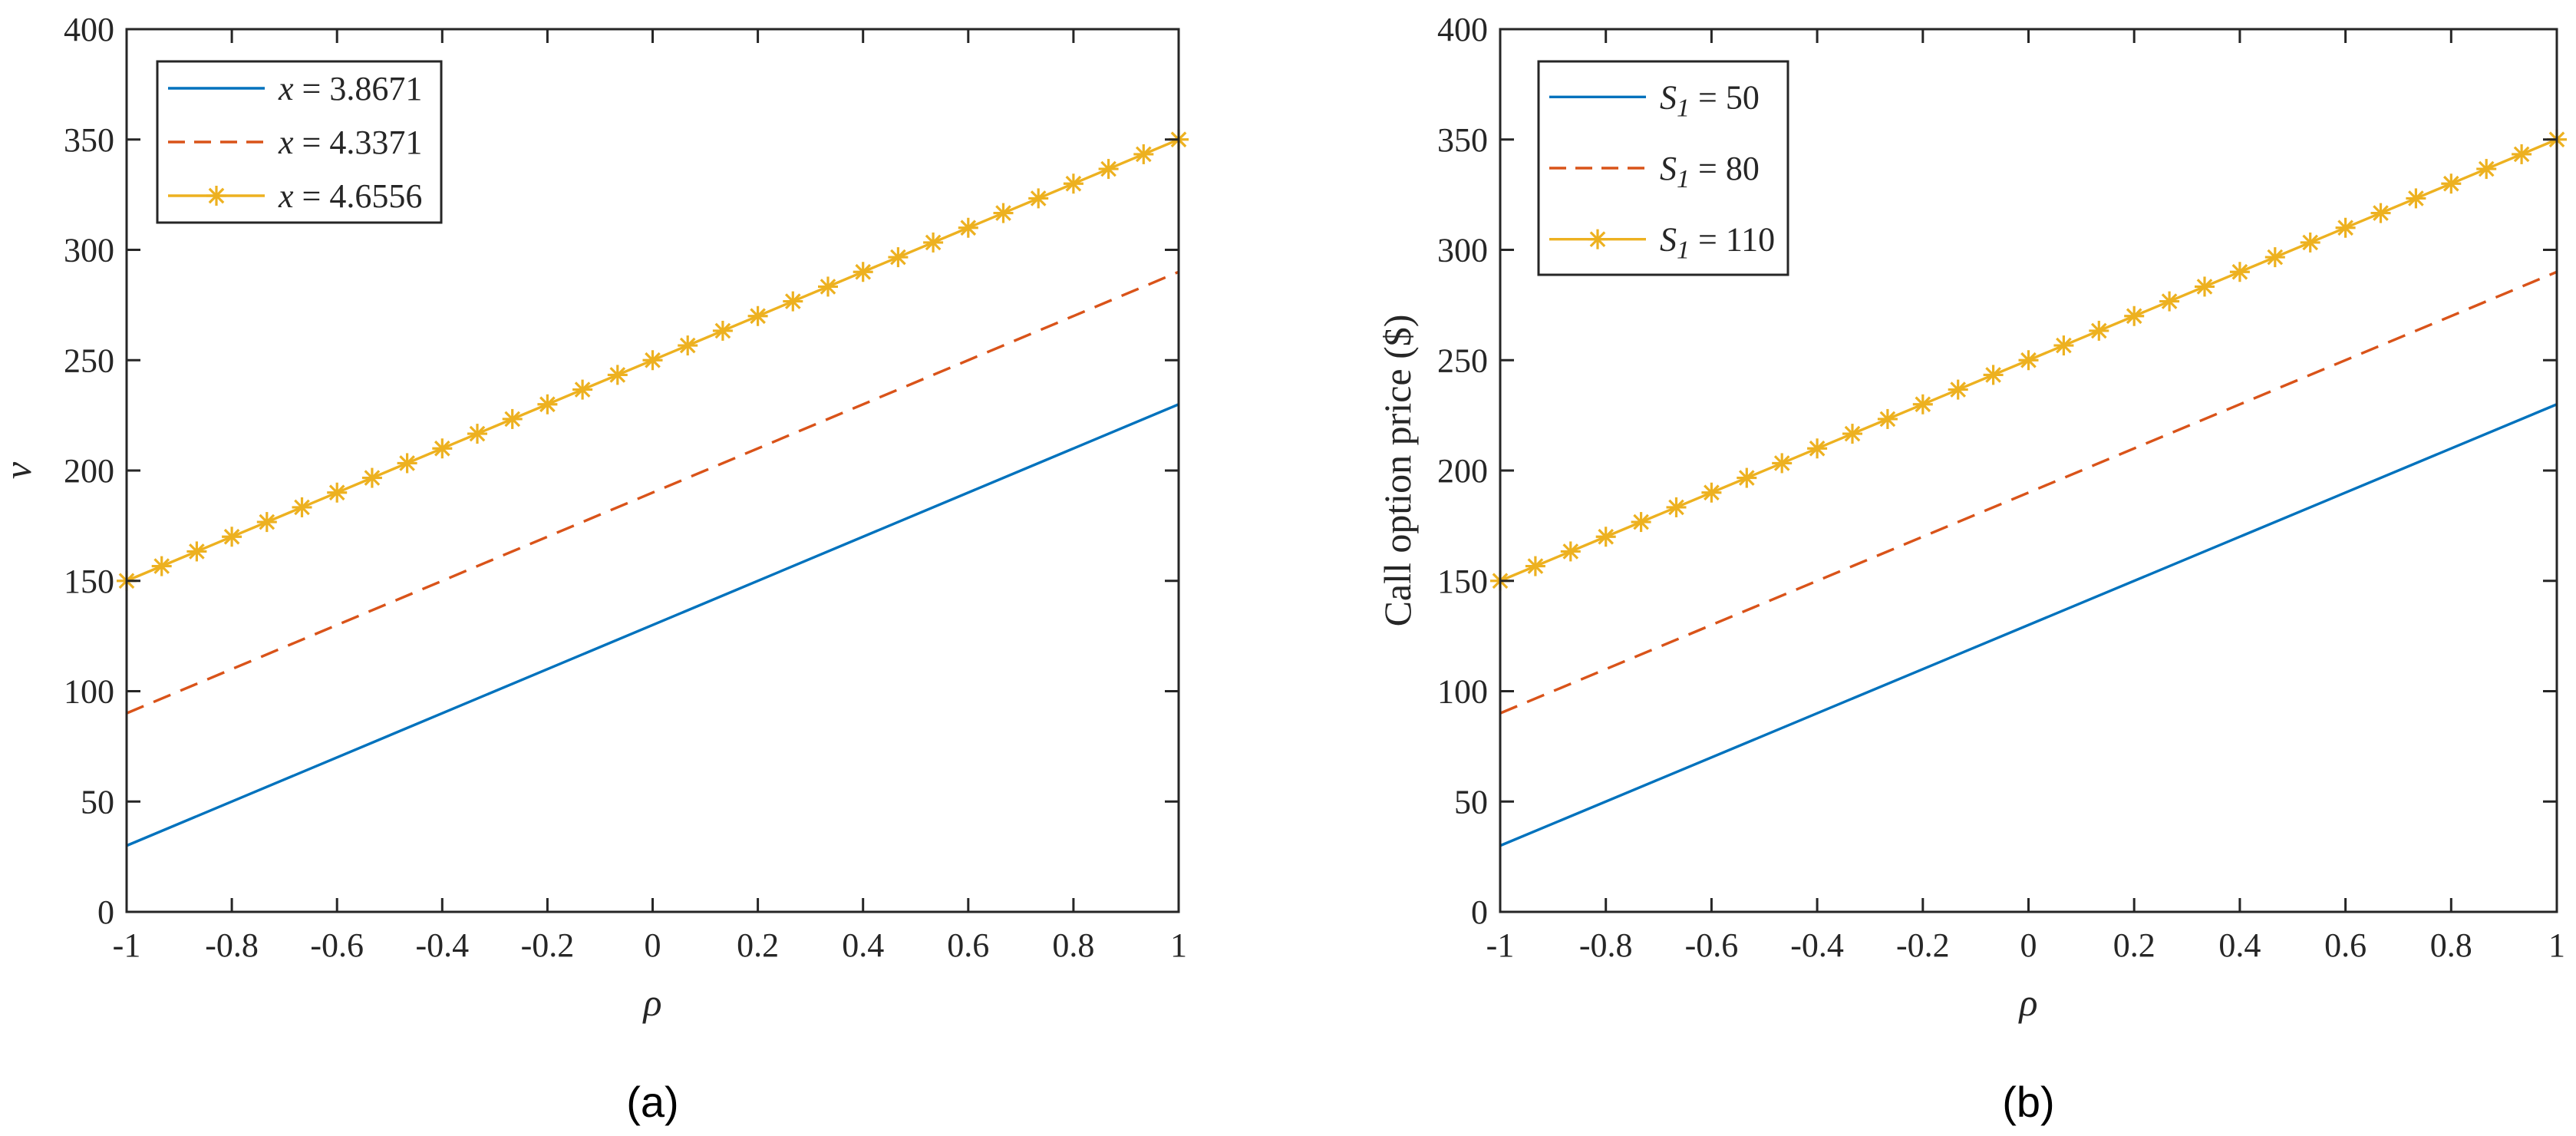  I want to click on x-tick-label-a-0: -1, so click(127, 945).